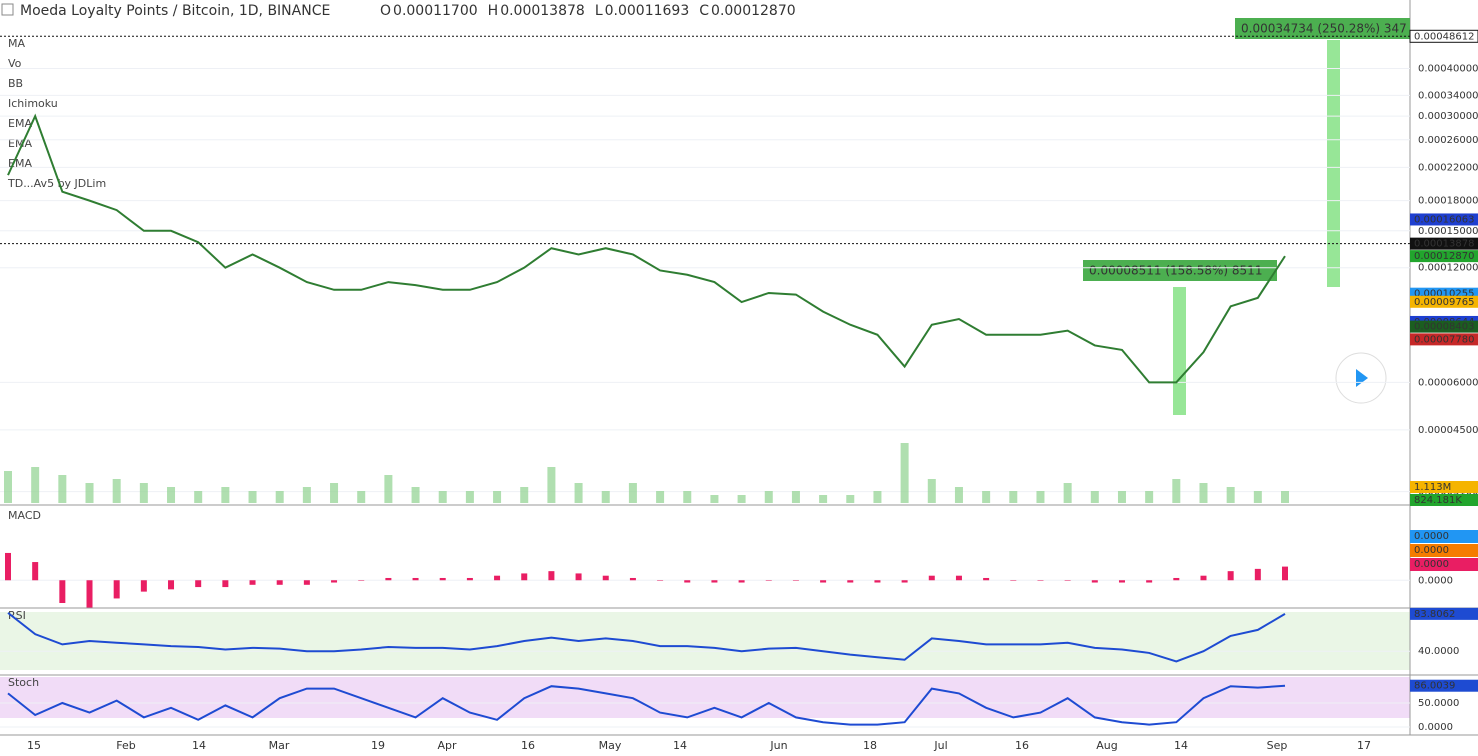  I want to click on indicator-label: Ichimoku, so click(33, 103).